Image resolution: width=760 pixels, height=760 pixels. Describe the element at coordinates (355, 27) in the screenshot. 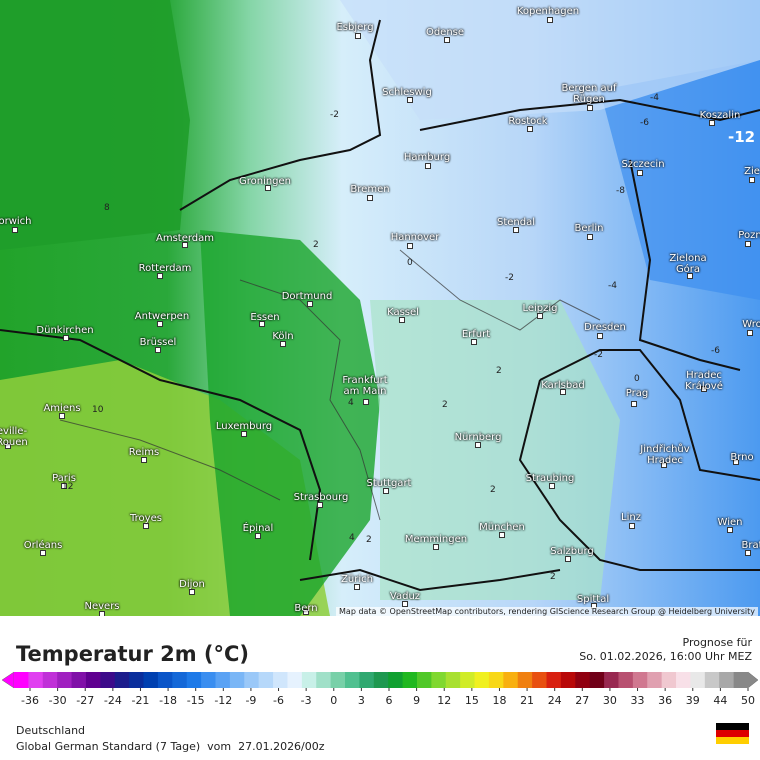

I see `city-label: Esbjerg` at that location.